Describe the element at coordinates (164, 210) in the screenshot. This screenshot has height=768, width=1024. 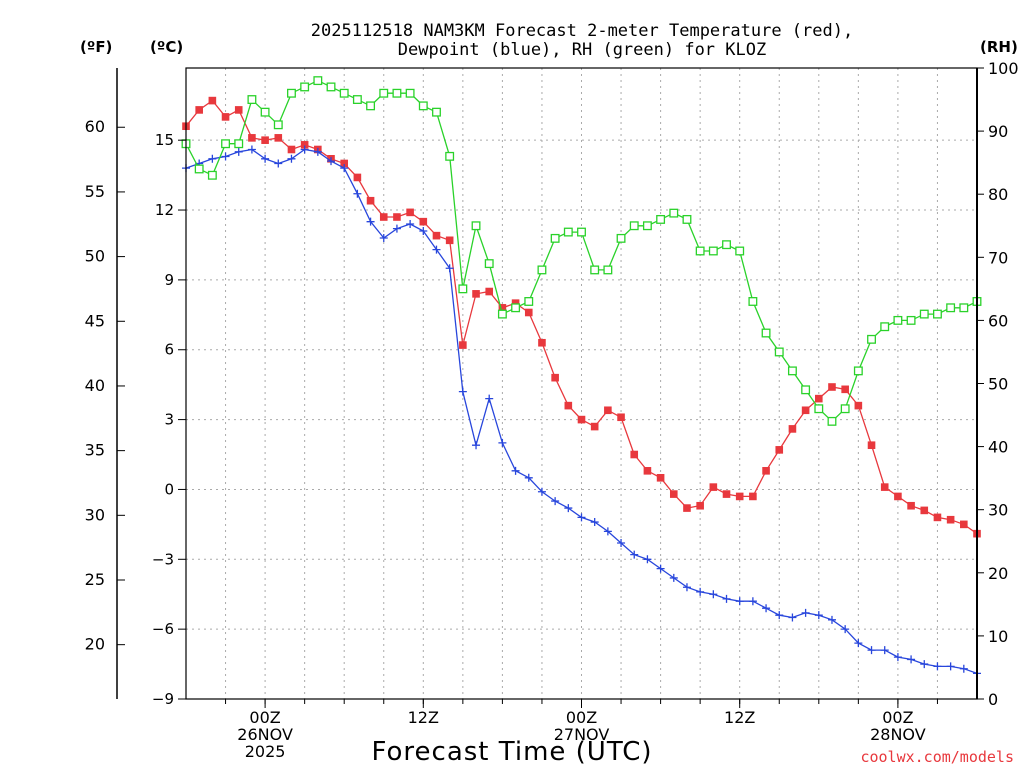
I see `celsius-tick-label: 12` at that location.